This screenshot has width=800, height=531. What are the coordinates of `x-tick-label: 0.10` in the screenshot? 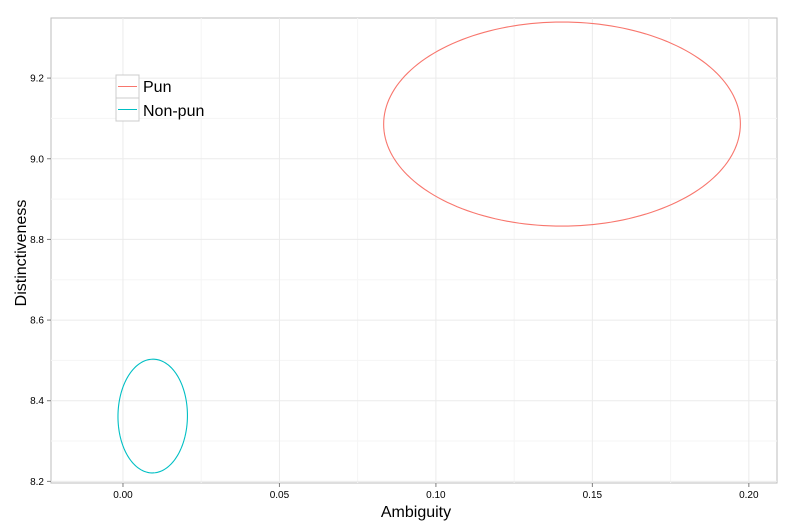 It's located at (436, 495).